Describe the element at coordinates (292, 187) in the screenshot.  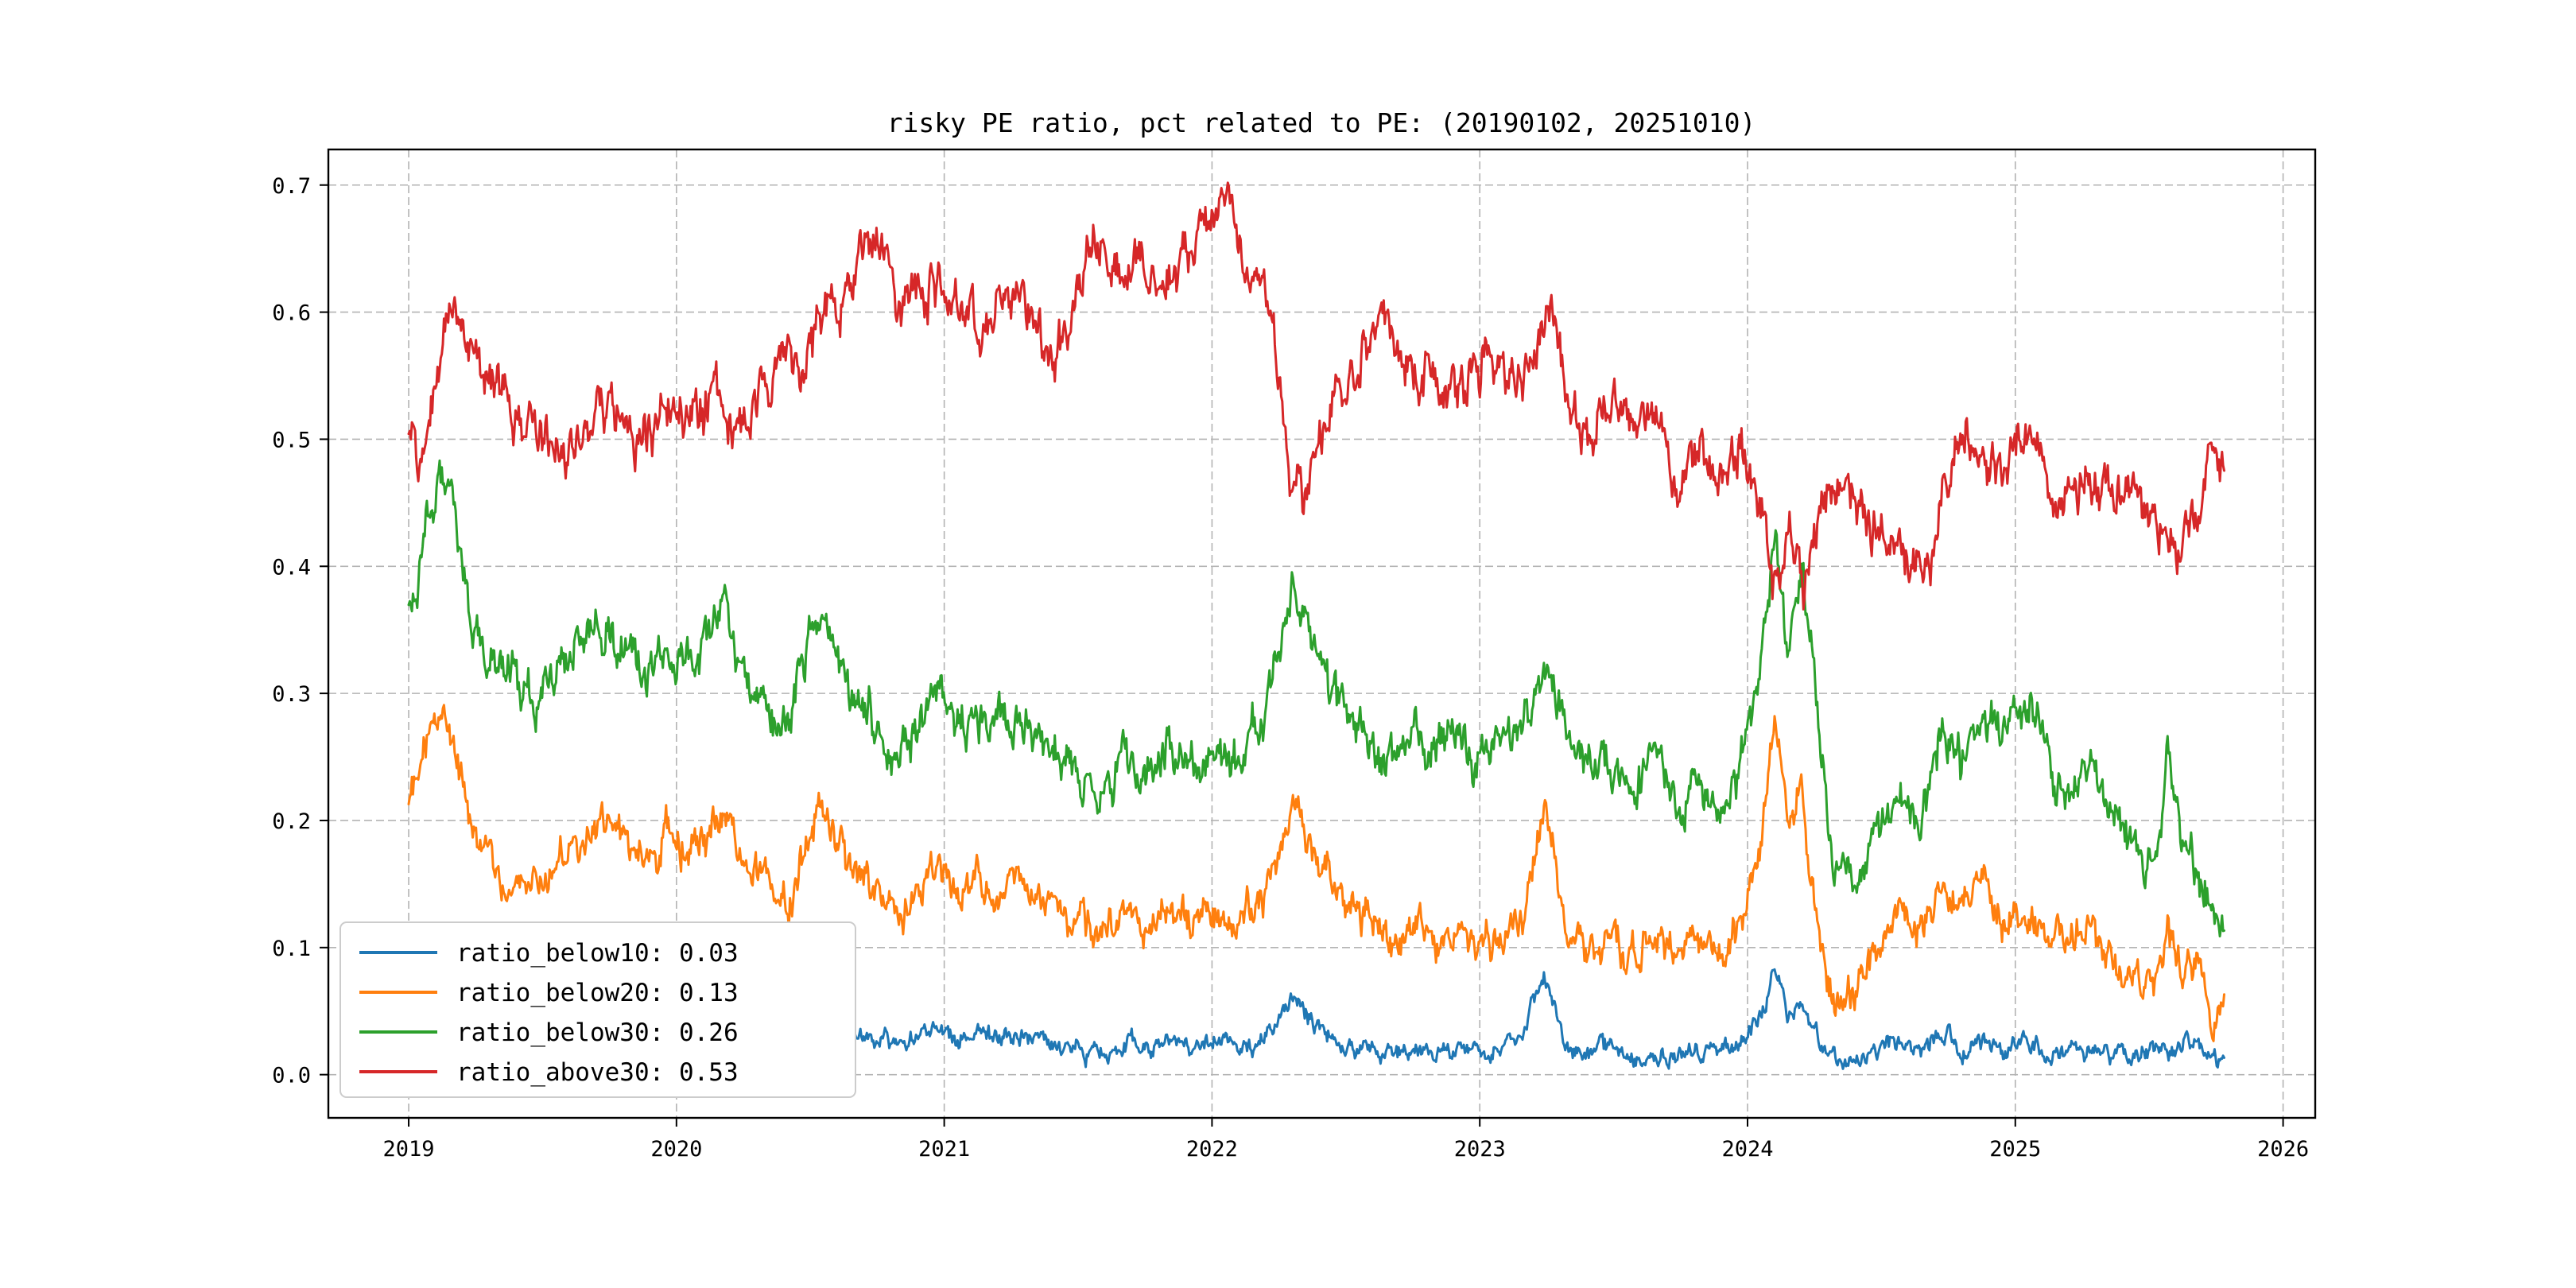
I see `y-tick-label: 0.7` at that location.